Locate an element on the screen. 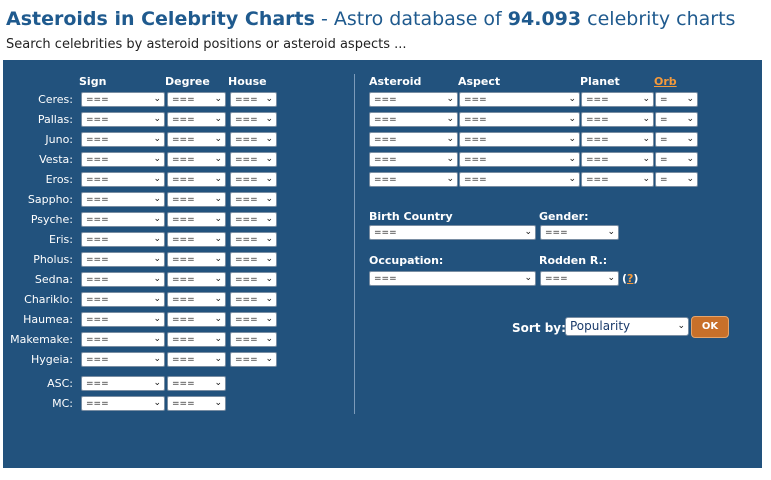 The width and height of the screenshot is (771, 480). column-divider is located at coordinates (354, 244).